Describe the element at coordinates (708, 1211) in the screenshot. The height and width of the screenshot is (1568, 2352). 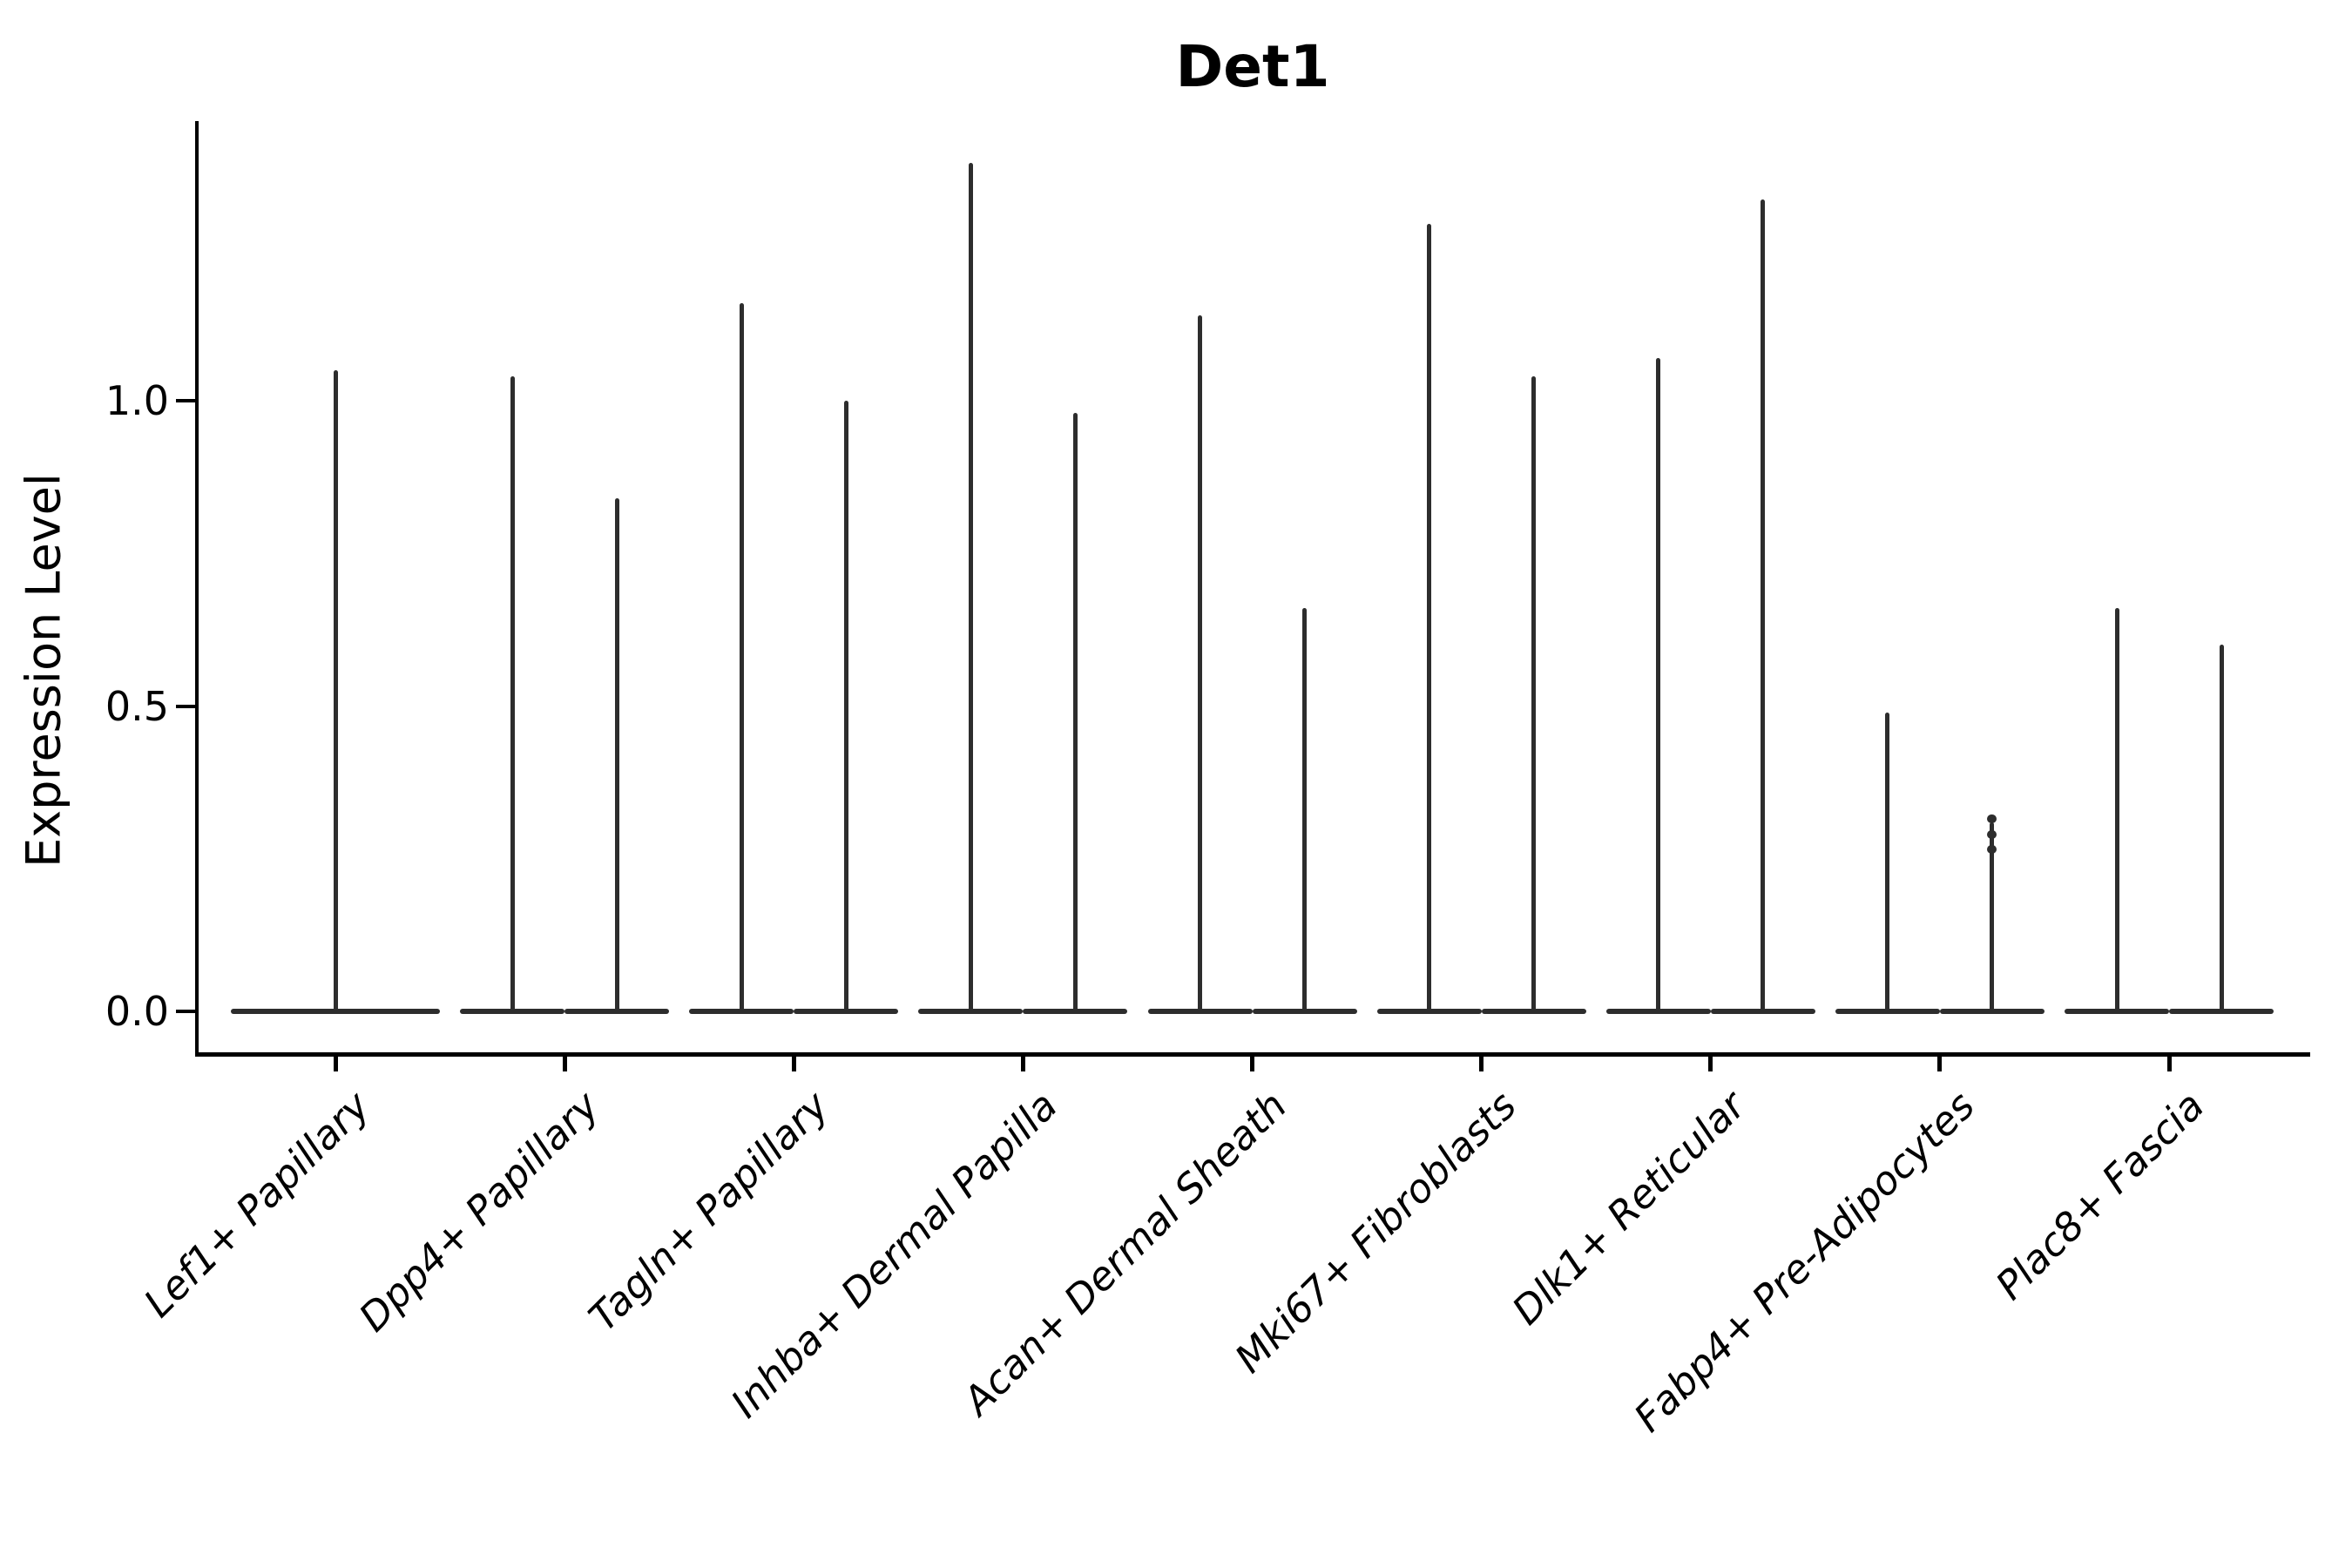
I see `x-tick-label: Tagln+ Papillary` at that location.